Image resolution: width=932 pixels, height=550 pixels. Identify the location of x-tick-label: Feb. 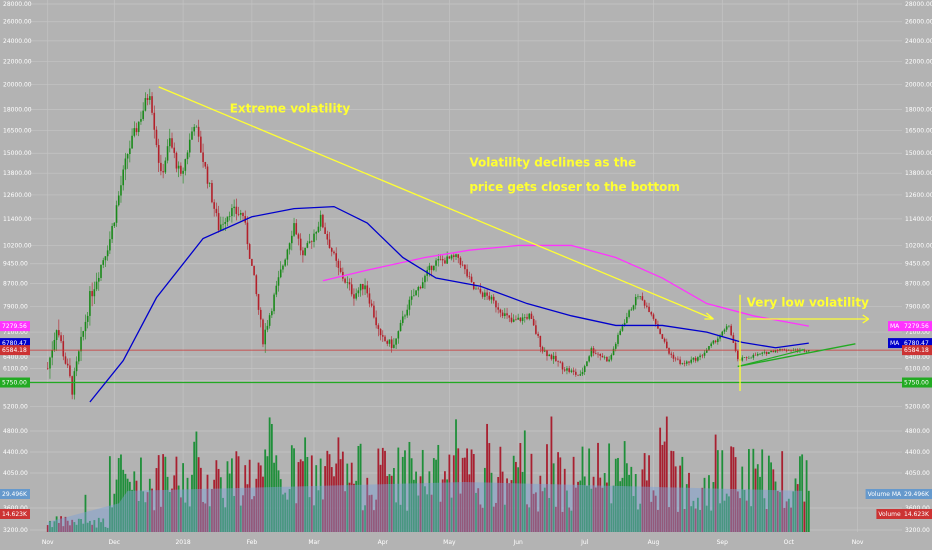
(252, 542).